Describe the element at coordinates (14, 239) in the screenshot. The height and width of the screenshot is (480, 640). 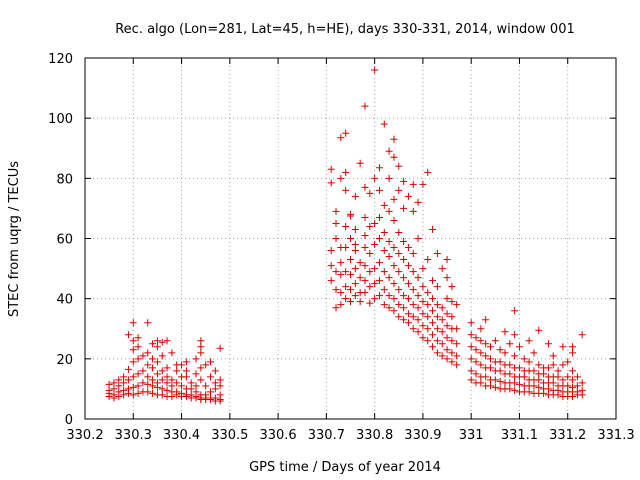
I see `y-axis-label: STEC from uqrg / TECUs` at that location.